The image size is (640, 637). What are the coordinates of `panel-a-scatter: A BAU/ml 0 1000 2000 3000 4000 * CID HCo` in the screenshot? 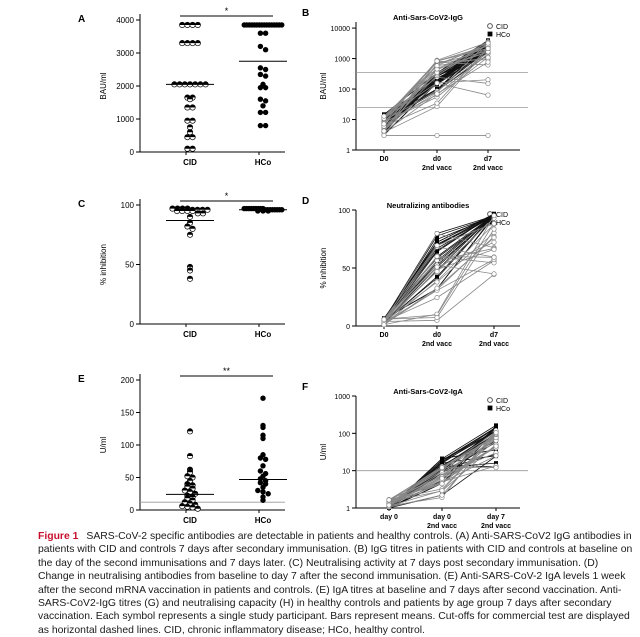 It's located at (182, 86).